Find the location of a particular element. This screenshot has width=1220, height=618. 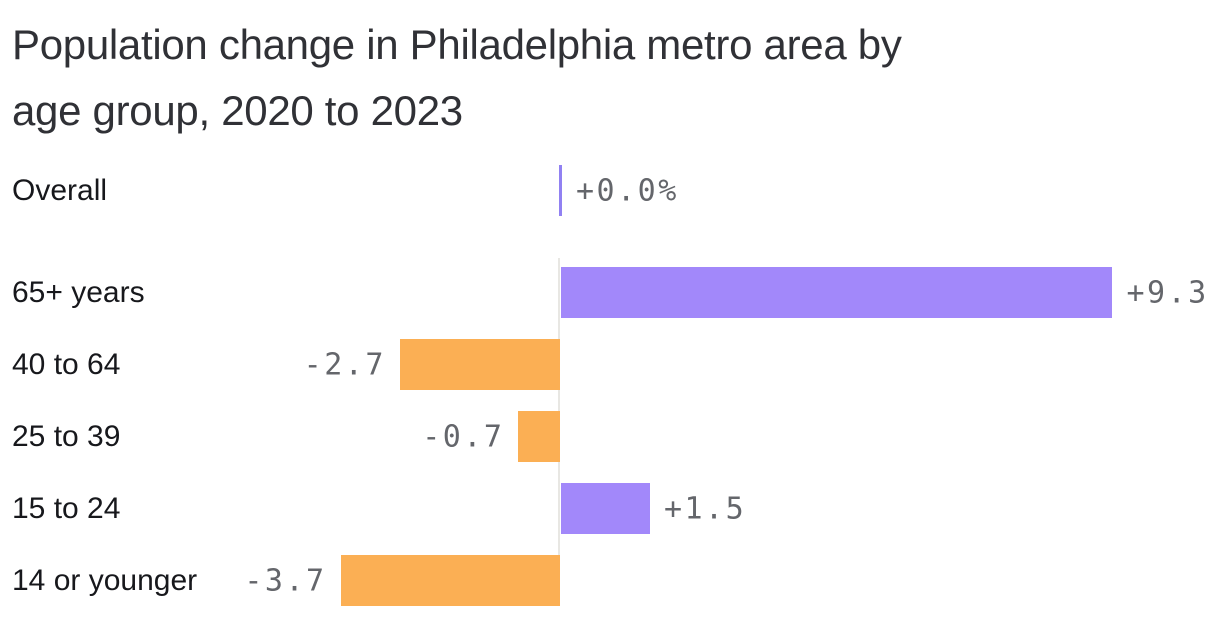

value-label: -2.7 is located at coordinates (344, 364).